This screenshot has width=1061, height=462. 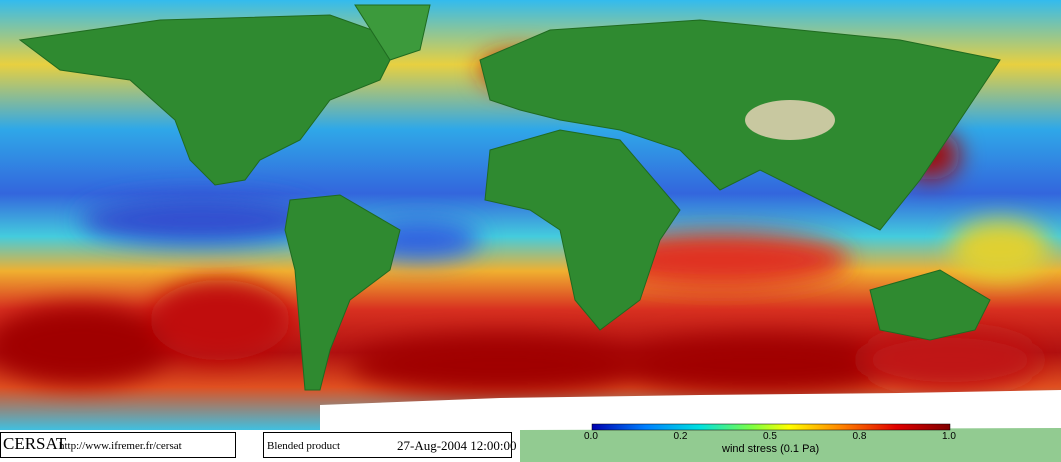 I want to click on colorbar, so click(x=771, y=427).